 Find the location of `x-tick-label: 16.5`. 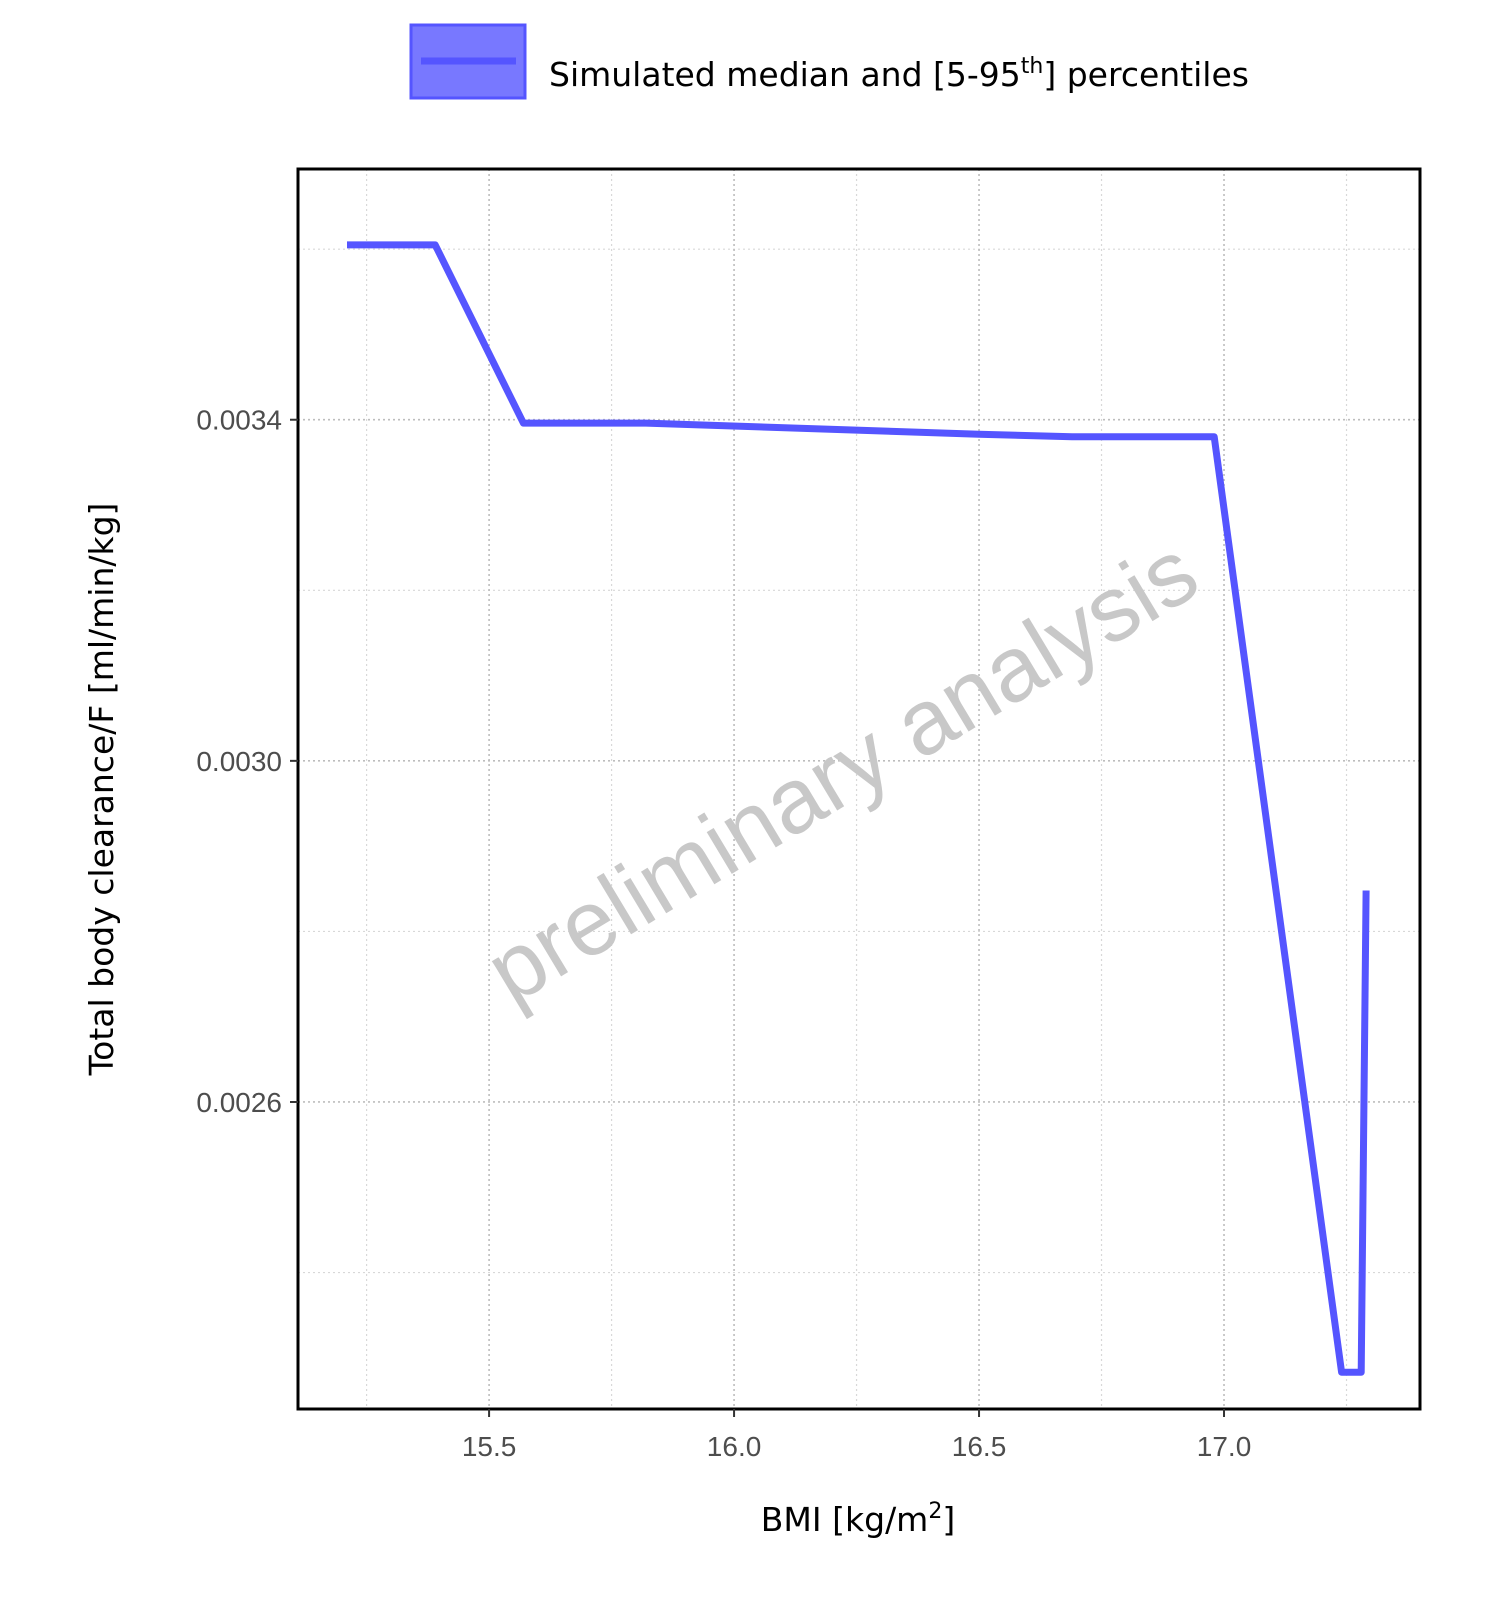

x-tick-label: 16.5 is located at coordinates (979, 1446).